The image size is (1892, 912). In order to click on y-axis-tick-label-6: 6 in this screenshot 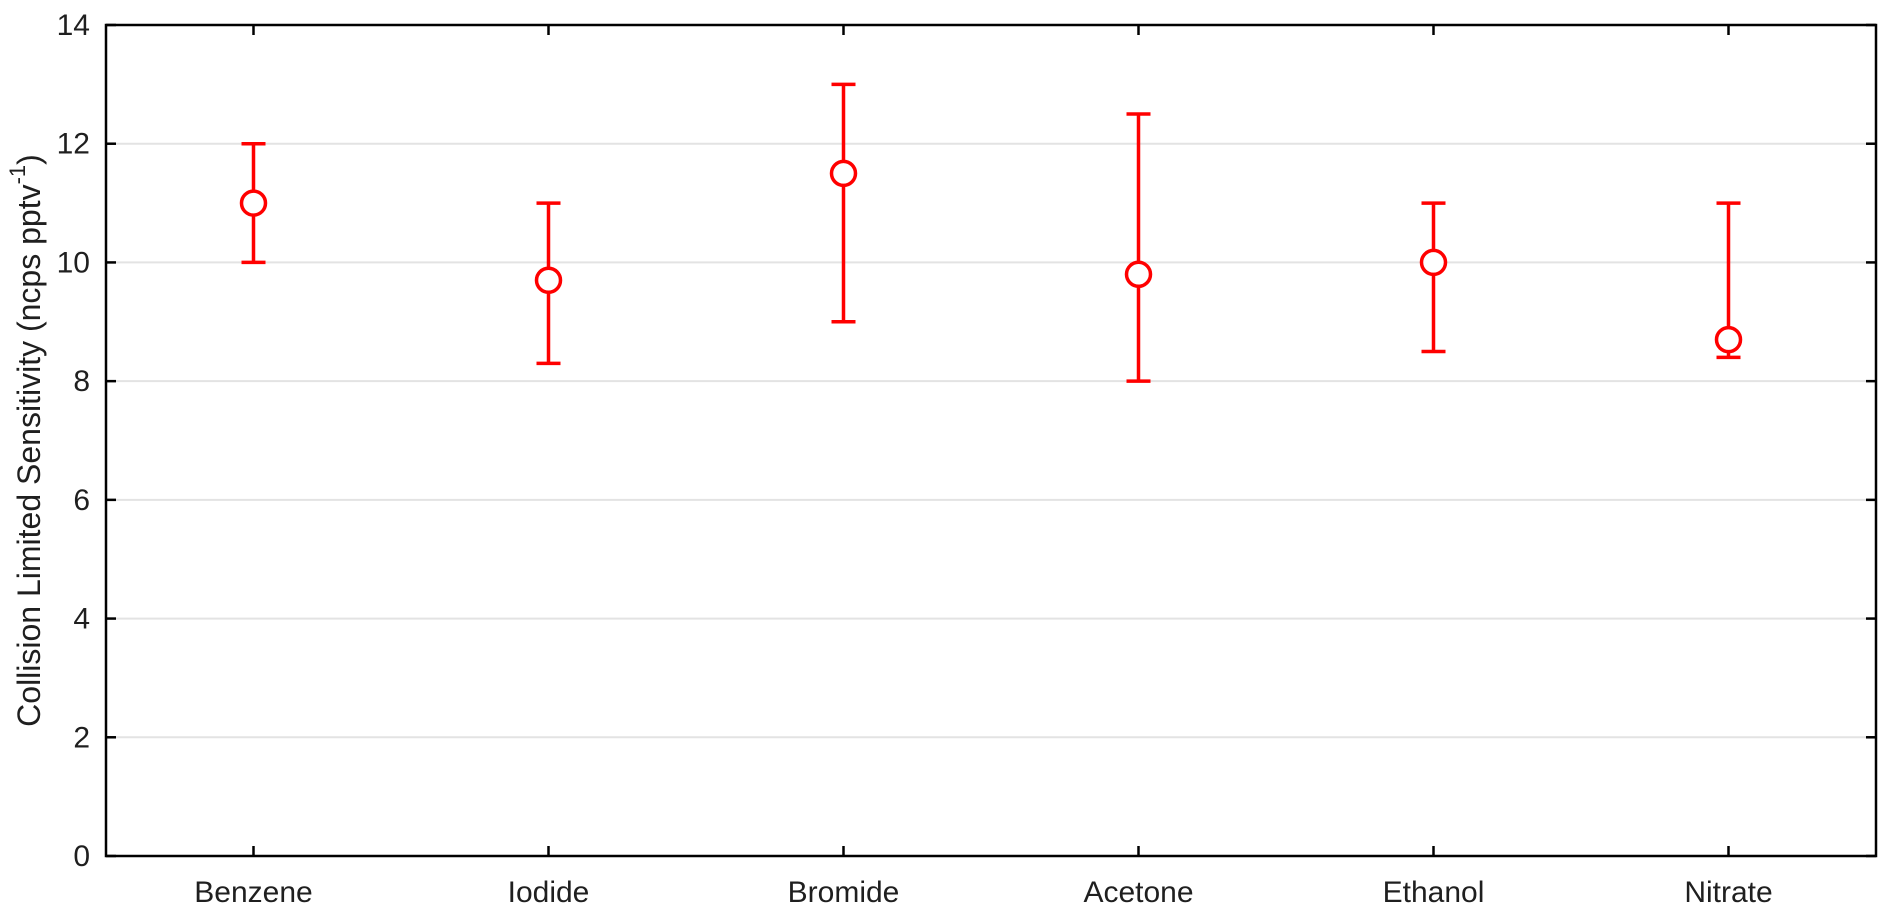, I will do `click(81, 500)`.